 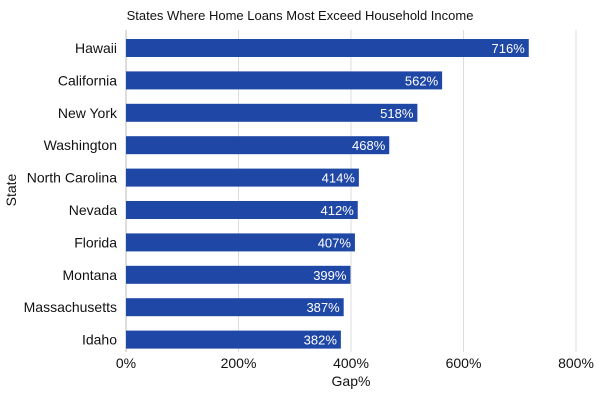 What do you see at coordinates (323, 307) in the screenshot?
I see `data-label: 387%` at bounding box center [323, 307].